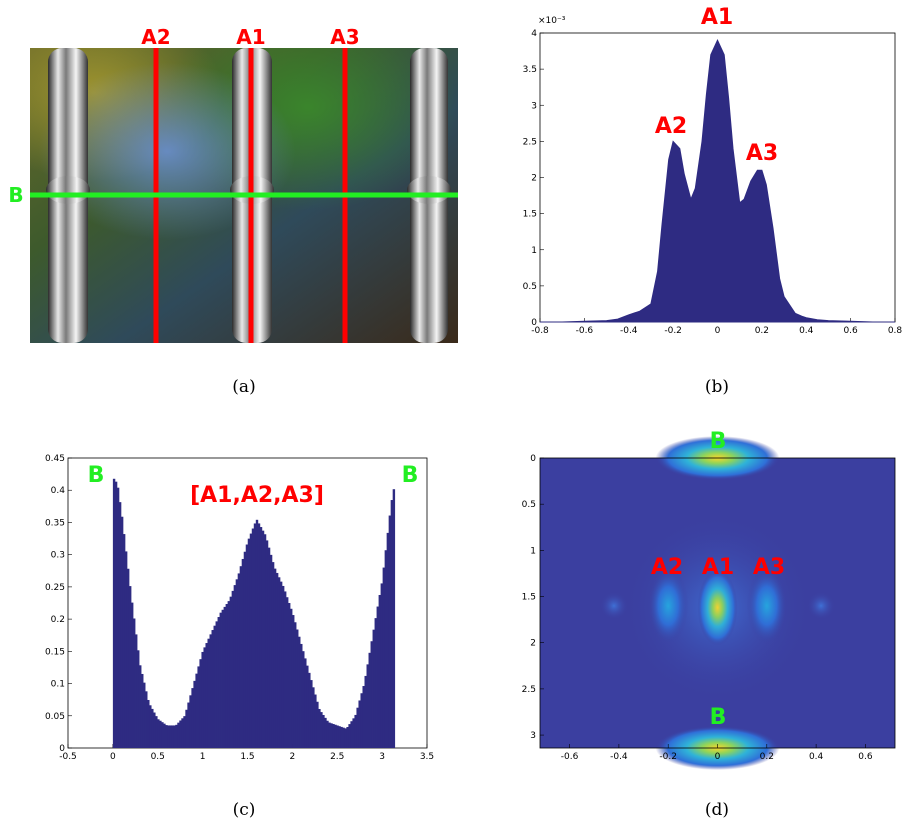 The height and width of the screenshot is (831, 908). What do you see at coordinates (806, 331) in the screenshot?
I see `x-tick-label: 0.4` at bounding box center [806, 331].